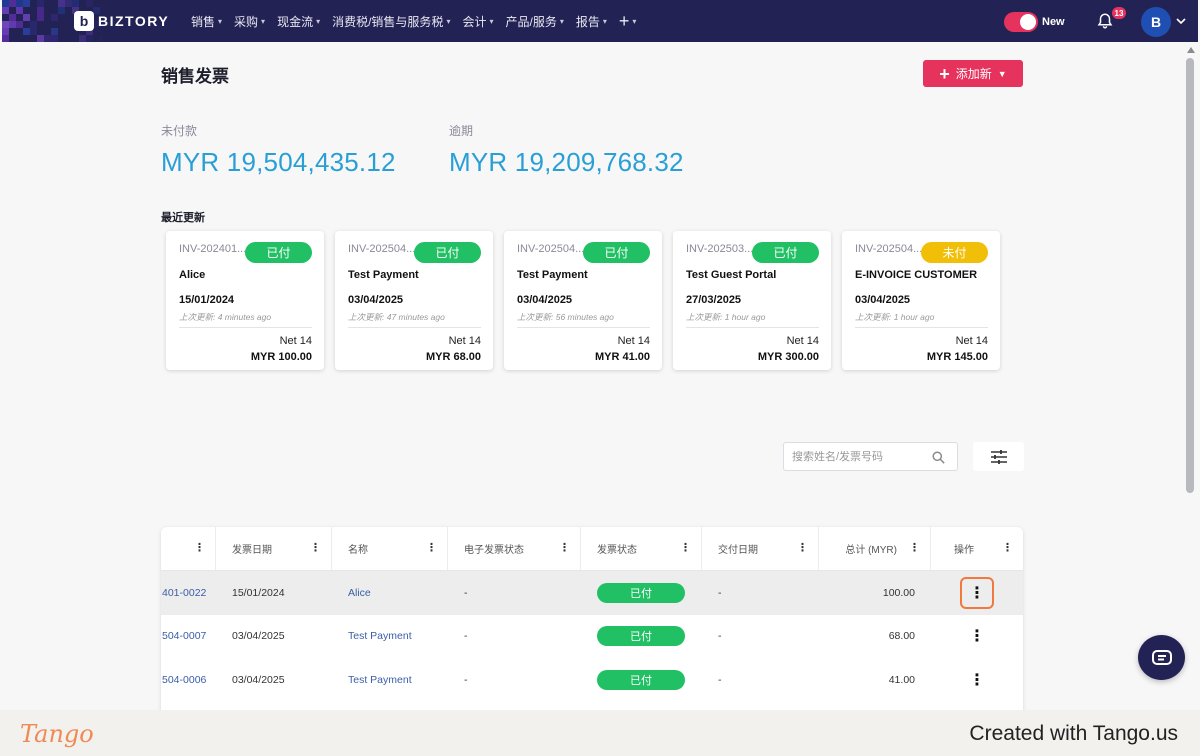 The height and width of the screenshot is (756, 1200). I want to click on column-header-total: 总计 (MYR) ⋮, so click(875, 548).